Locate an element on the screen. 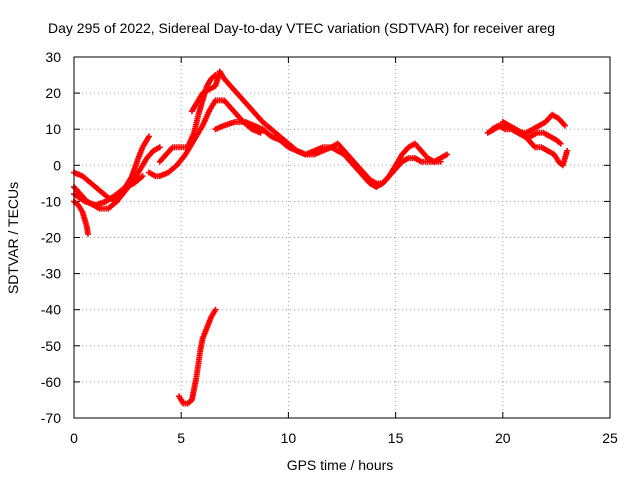 The height and width of the screenshot is (480, 640). y-tick-label: -10 is located at coordinates (51, 201).